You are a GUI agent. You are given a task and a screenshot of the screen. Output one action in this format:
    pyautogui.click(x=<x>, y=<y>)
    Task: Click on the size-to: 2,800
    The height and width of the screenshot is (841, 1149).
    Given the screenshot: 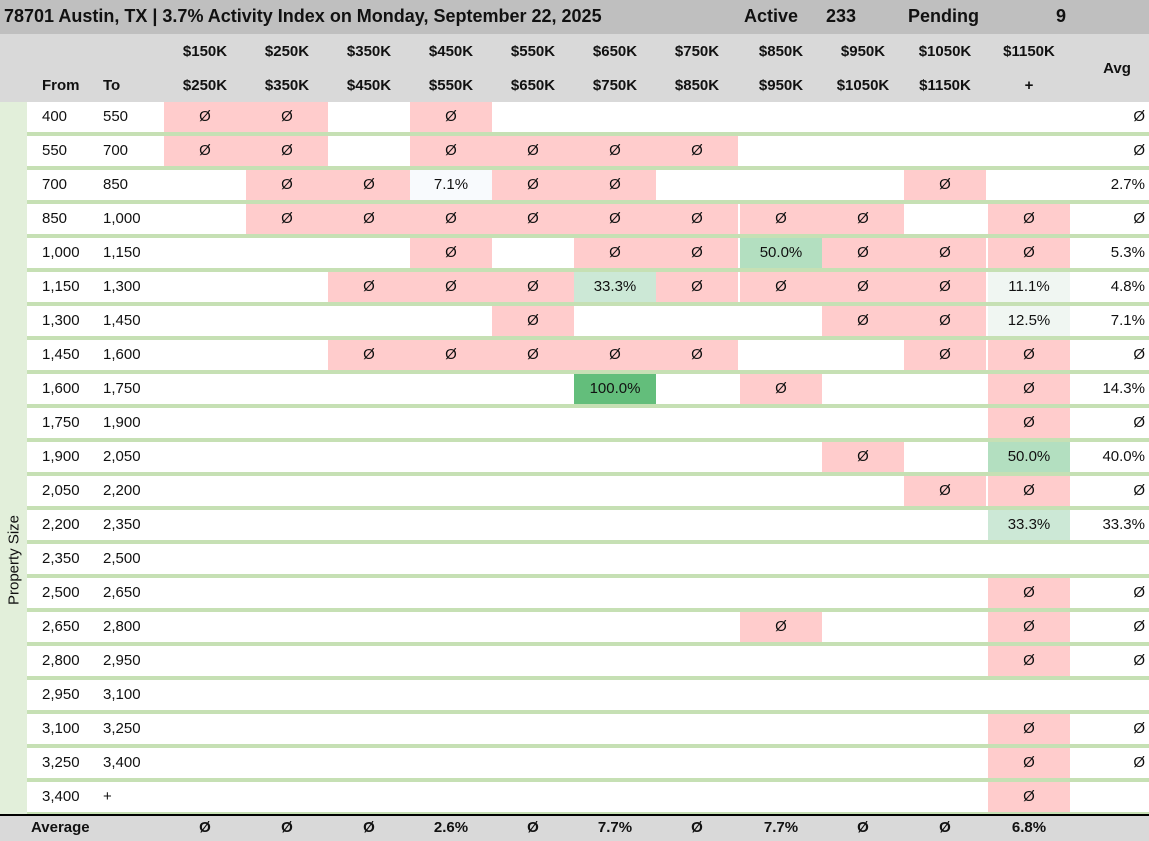 What is the action you would take?
    pyautogui.click(x=122, y=626)
    